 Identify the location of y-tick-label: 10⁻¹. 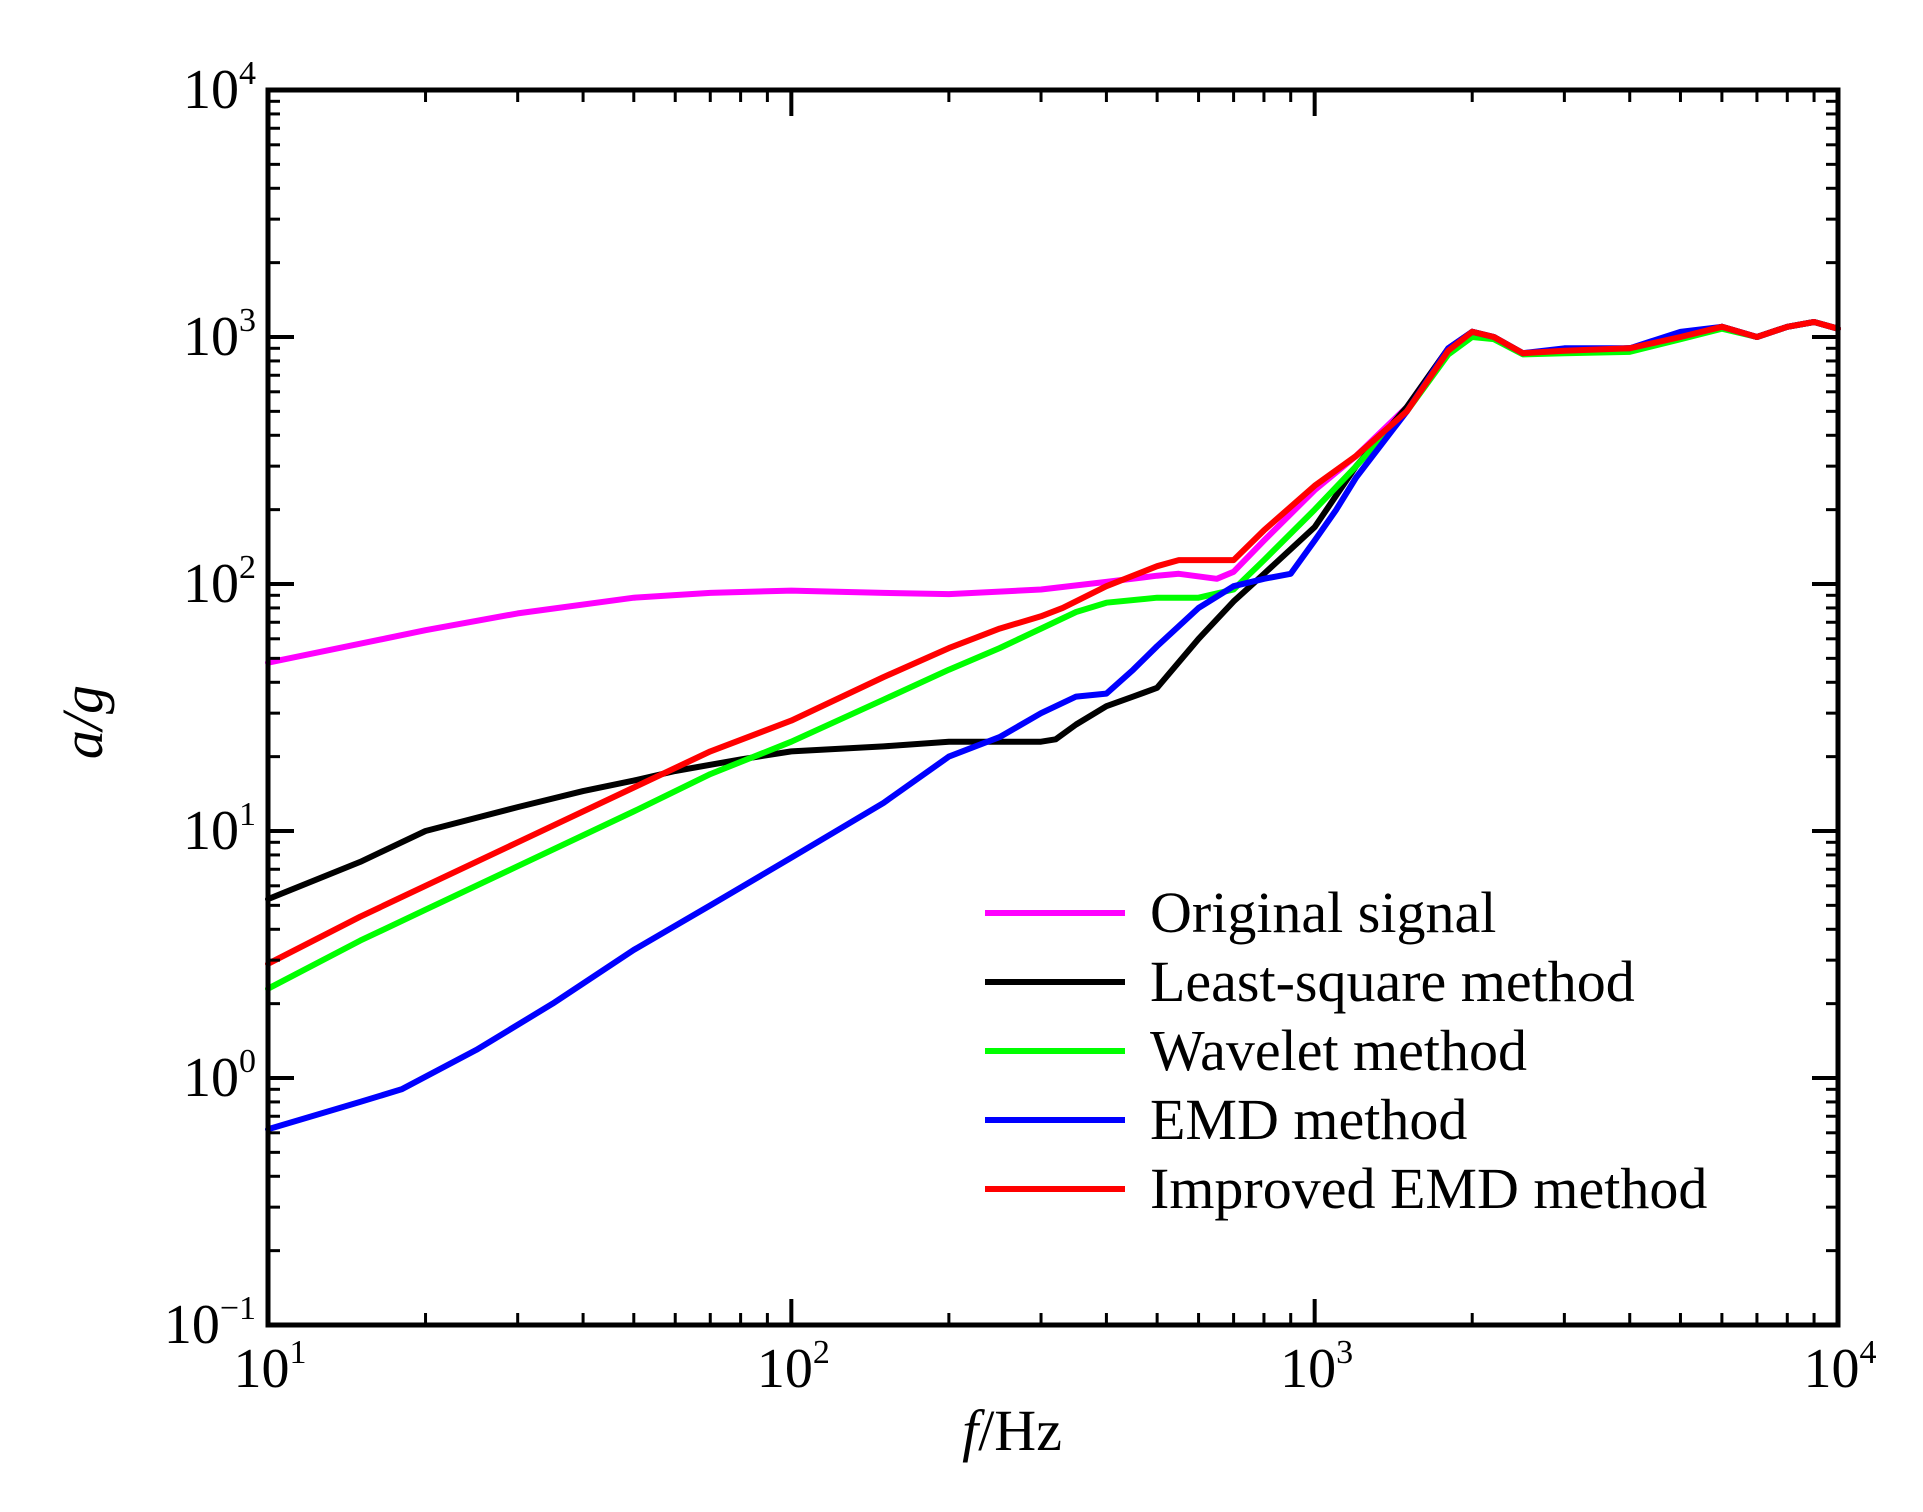
(210, 1323).